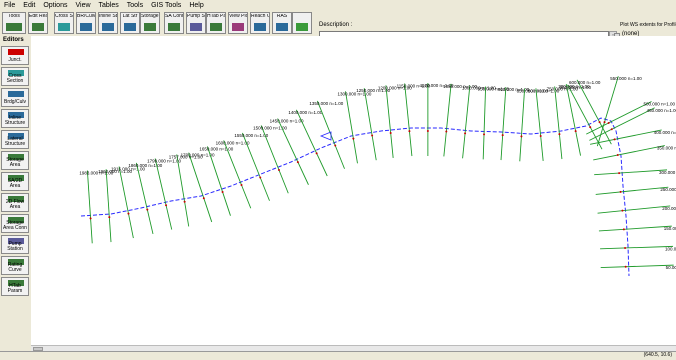 This screenshot has width=676, height=360. Describe the element at coordinates (666, 148) in the screenshot. I see `cross-section-label: 350.000 n=1.00` at that location.